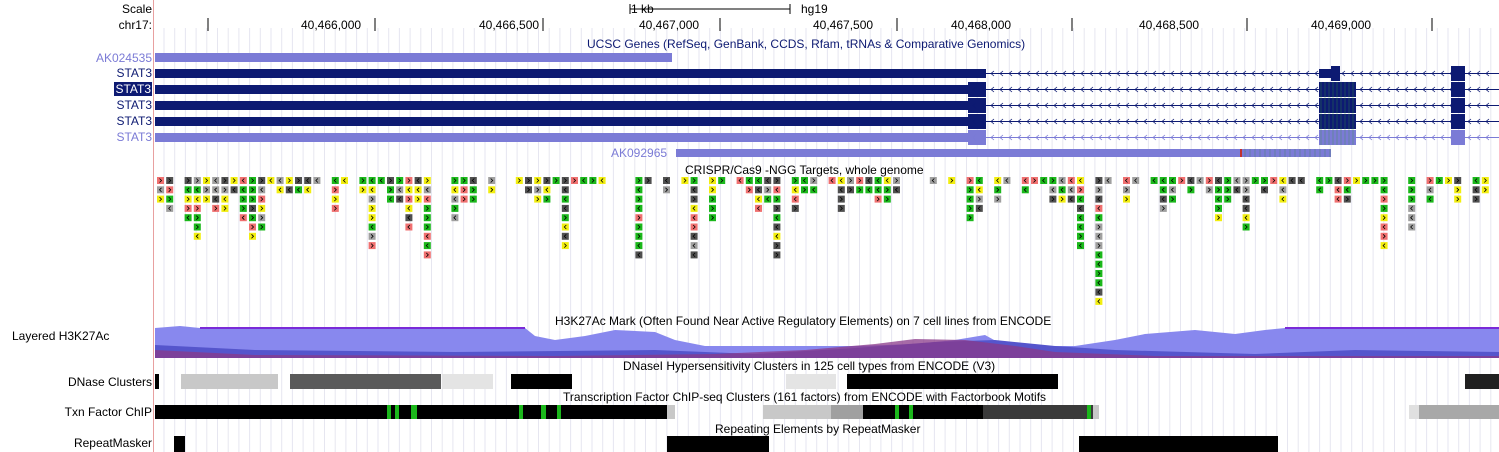 The width and height of the screenshot is (1499, 452). Describe the element at coordinates (153, 226) in the screenshot. I see `label-divider` at that location.